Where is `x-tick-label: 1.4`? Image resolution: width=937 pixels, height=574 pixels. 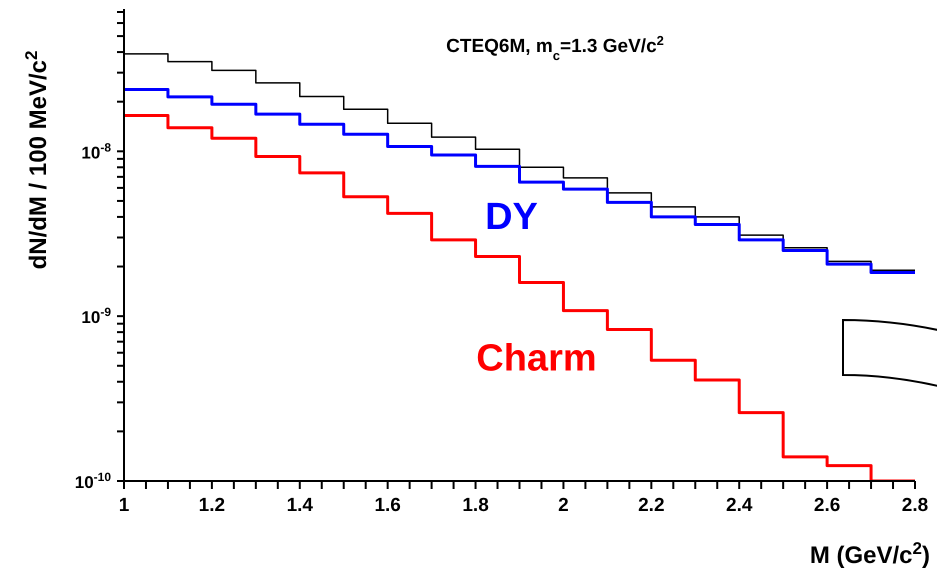 x-tick-label: 1.4 is located at coordinates (300, 505).